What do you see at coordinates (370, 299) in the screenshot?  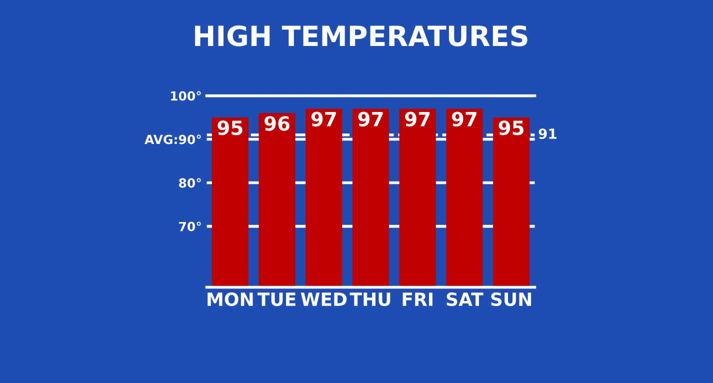 I see `x-tick-label: THU` at bounding box center [370, 299].